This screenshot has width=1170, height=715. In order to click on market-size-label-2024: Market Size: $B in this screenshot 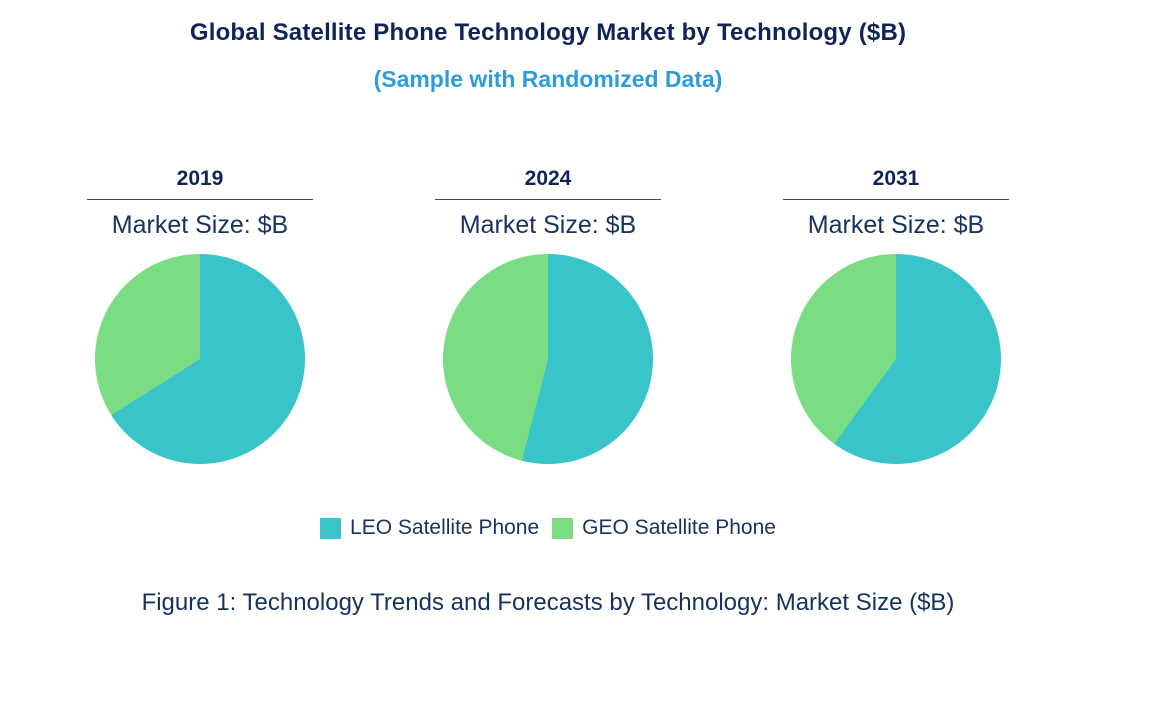, I will do `click(548, 225)`.